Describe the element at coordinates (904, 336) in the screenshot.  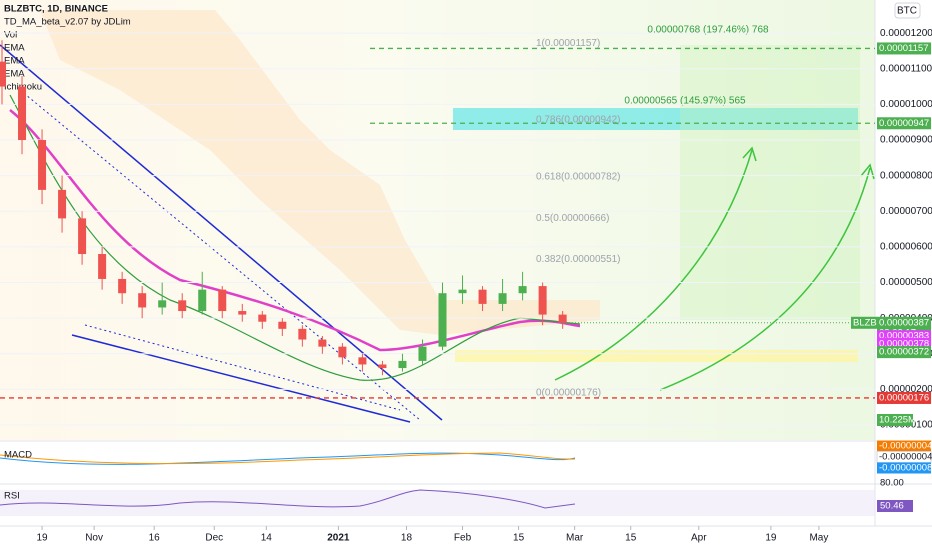
I see `price-tag-label: 0.00000383` at that location.